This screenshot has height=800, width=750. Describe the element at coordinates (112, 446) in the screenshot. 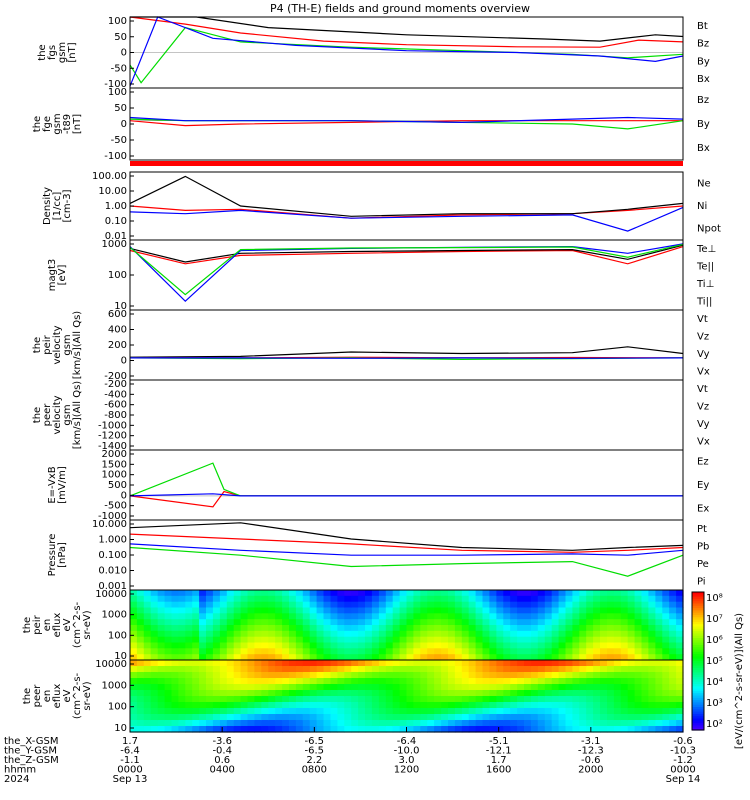

I see `y-tick-label: -1400` at that location.